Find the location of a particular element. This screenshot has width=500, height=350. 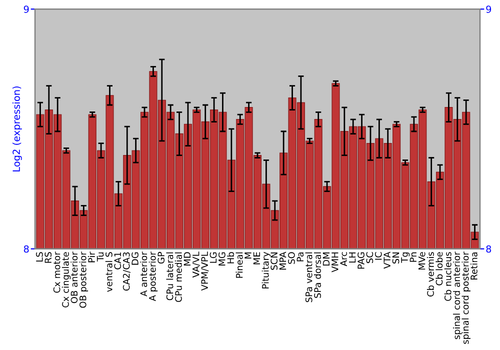

x-tick-label: OB posterior is located at coordinates (83, 280).